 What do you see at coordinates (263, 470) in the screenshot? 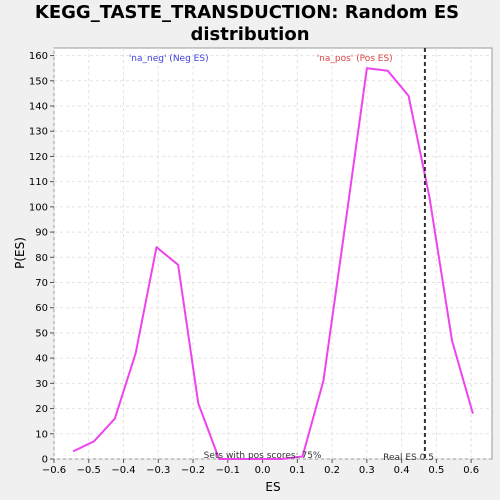
I see `x-tick-label: 0.0` at bounding box center [263, 470].